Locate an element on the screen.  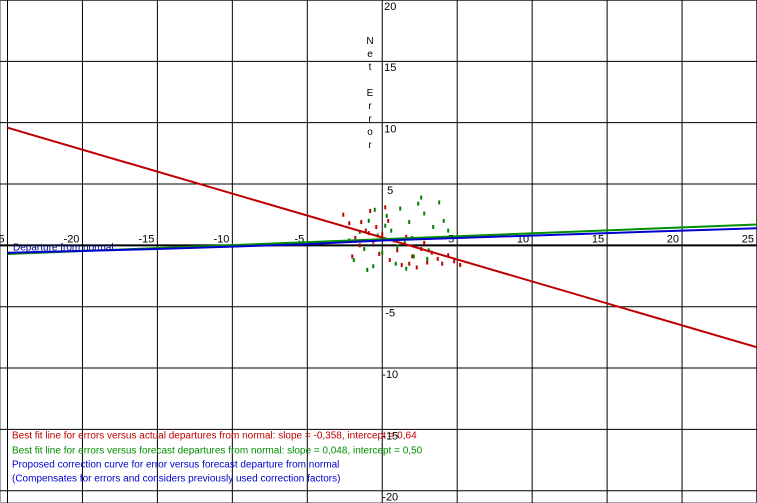
y-tick-label: -5 is located at coordinates (390, 314).